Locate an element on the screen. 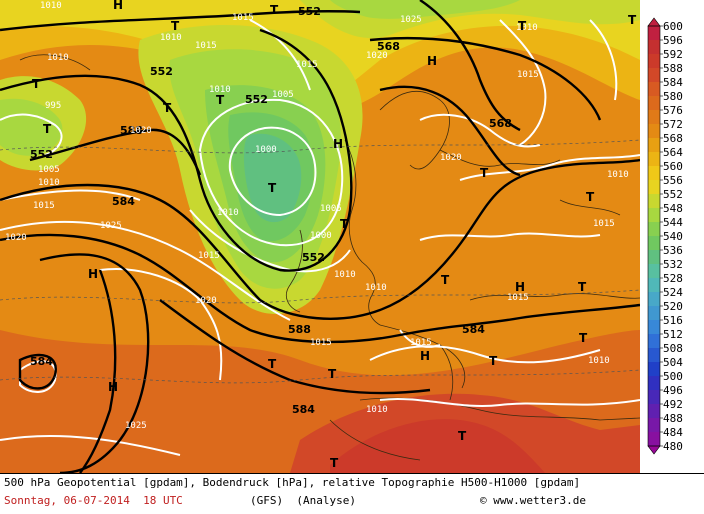 The width and height of the screenshot is (704, 514). legend-value-label: 552 is located at coordinates (673, 194).